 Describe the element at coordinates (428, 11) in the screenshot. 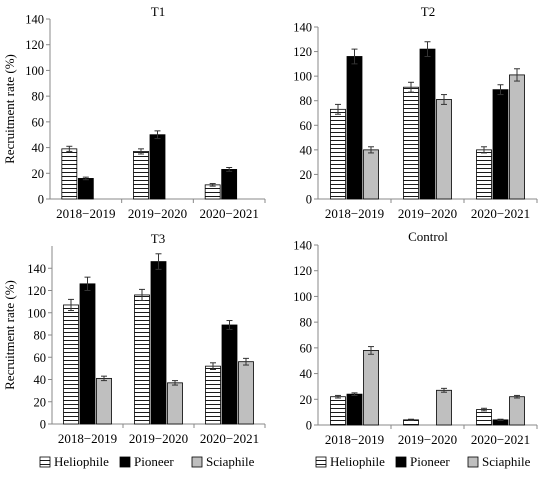

I see `chart-title: T2` at that location.